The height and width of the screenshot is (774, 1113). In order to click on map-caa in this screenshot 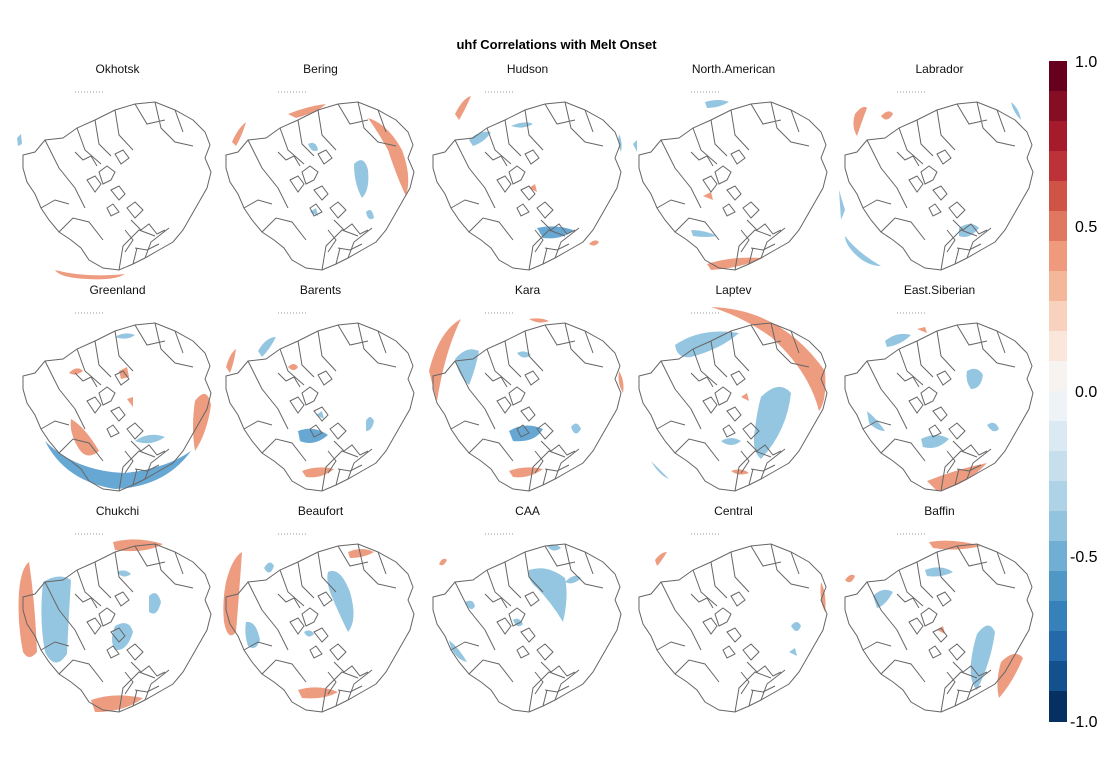, I will do `click(527, 623)`.